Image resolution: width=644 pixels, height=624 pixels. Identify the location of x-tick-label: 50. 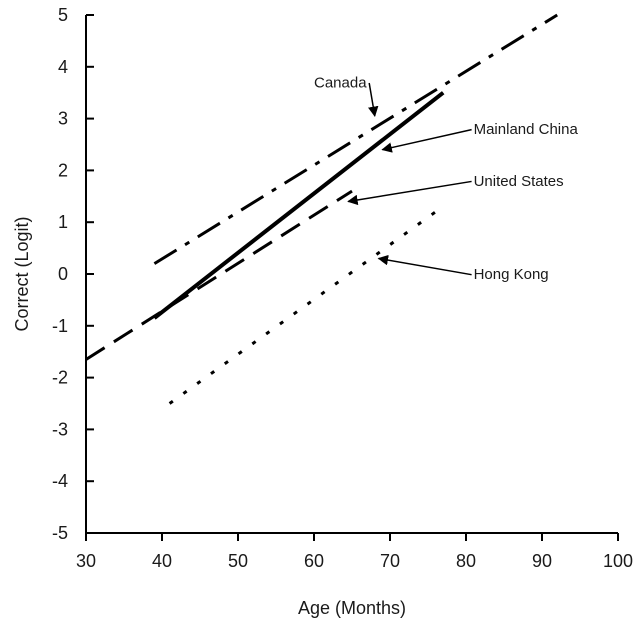
(238, 561).